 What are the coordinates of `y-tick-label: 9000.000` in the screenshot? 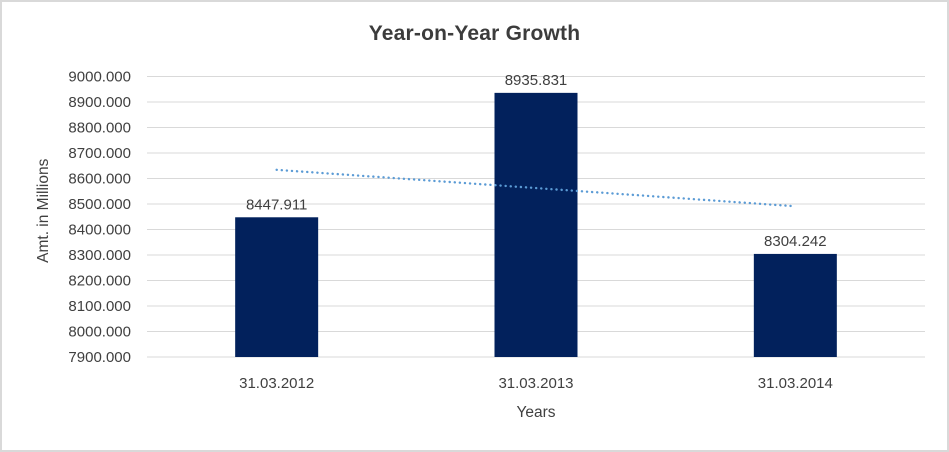 It's located at (99, 77).